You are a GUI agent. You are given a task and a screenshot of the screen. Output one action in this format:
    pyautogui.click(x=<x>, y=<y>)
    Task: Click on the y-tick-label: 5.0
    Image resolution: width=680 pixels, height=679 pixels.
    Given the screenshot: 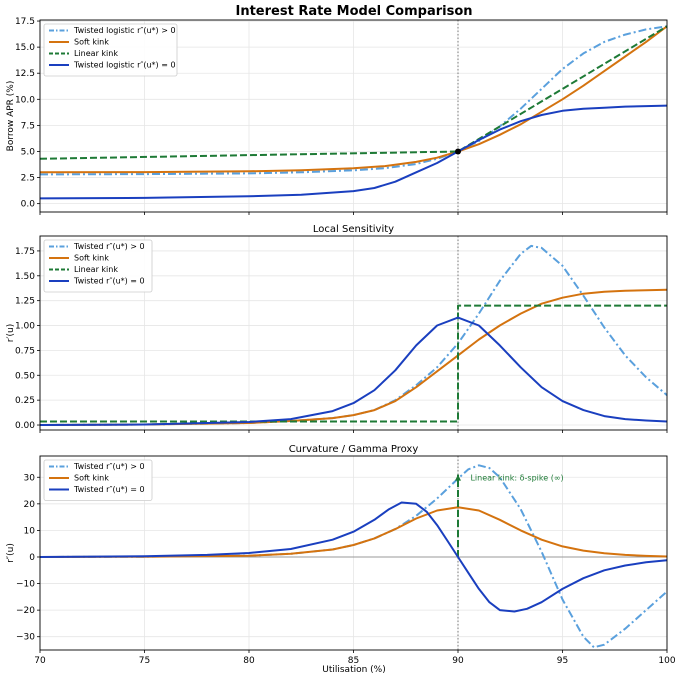 What is the action you would take?
    pyautogui.click(x=28, y=152)
    